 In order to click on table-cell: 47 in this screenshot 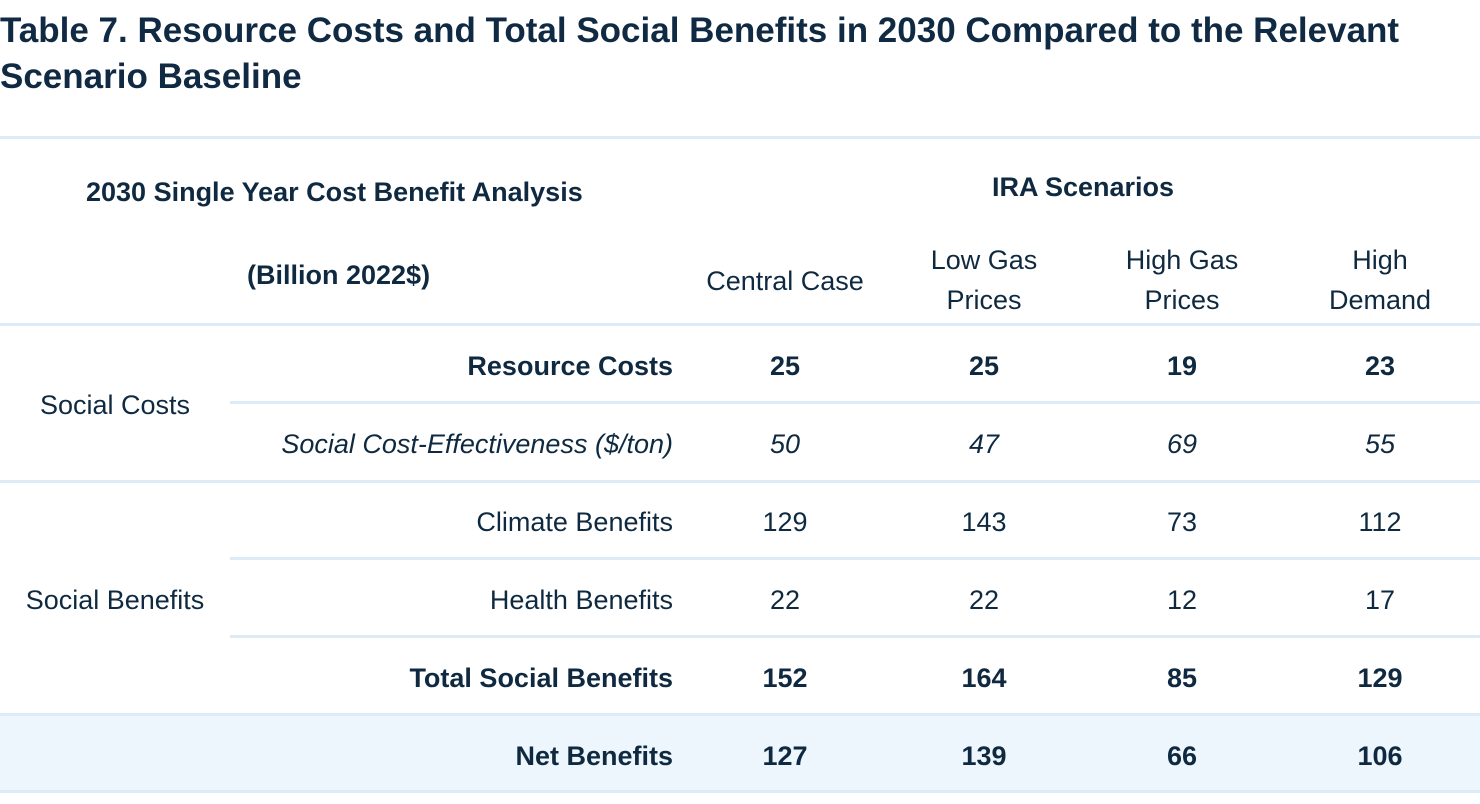, I will do `click(984, 444)`.